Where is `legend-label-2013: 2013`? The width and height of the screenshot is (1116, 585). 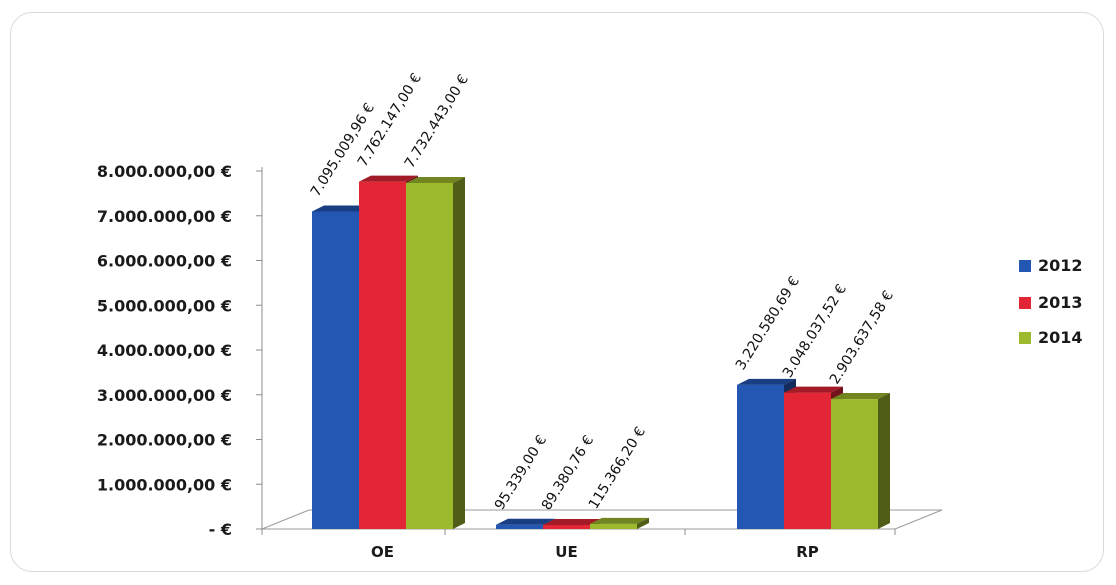 legend-label-2013: 2013 is located at coordinates (1060, 302).